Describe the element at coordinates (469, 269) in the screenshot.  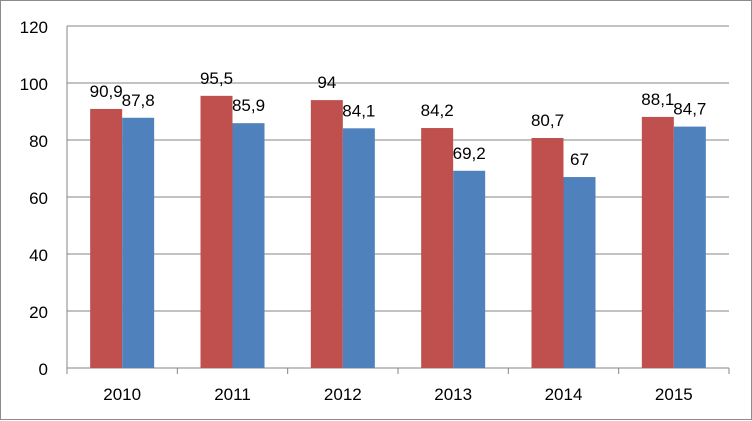
I see `bar-2-2013` at that location.